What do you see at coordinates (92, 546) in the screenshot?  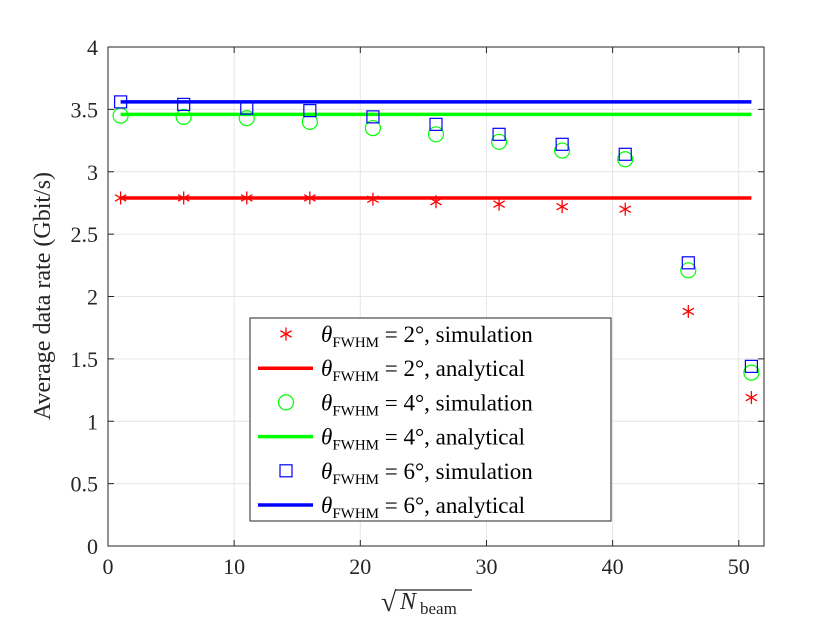 I see `y-tick-label: 0` at bounding box center [92, 546].